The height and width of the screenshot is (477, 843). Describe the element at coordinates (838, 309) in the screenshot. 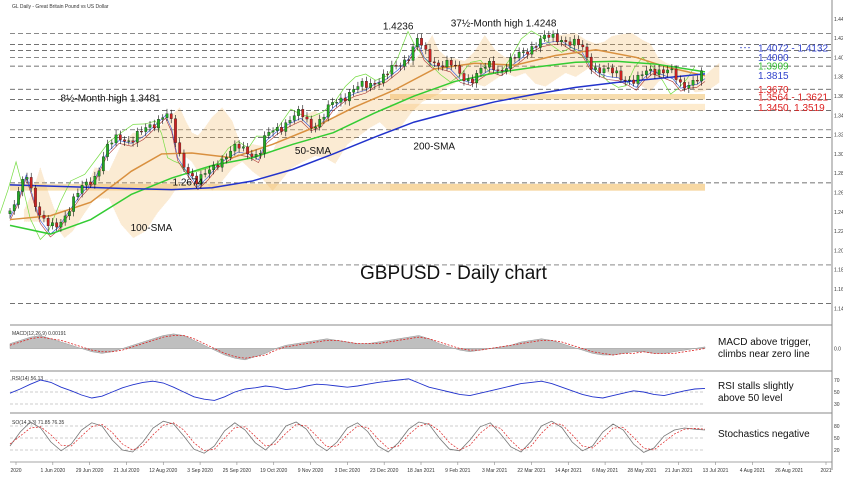

I see `y-axis-tick-label: 1.14` at that location.